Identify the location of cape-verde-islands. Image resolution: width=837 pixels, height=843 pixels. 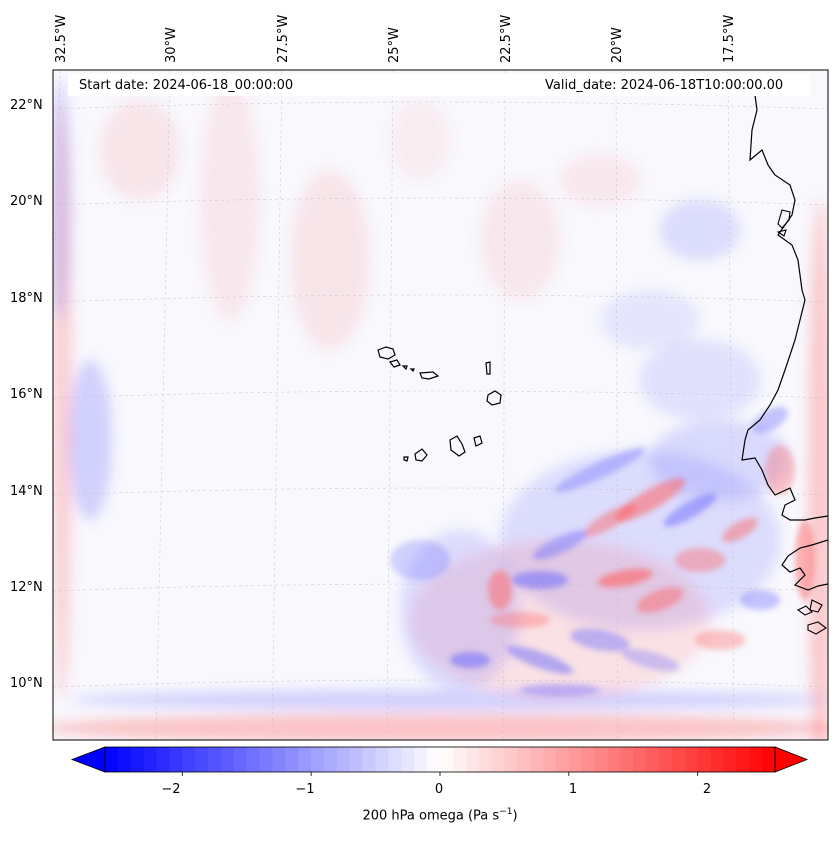
(439, 404).